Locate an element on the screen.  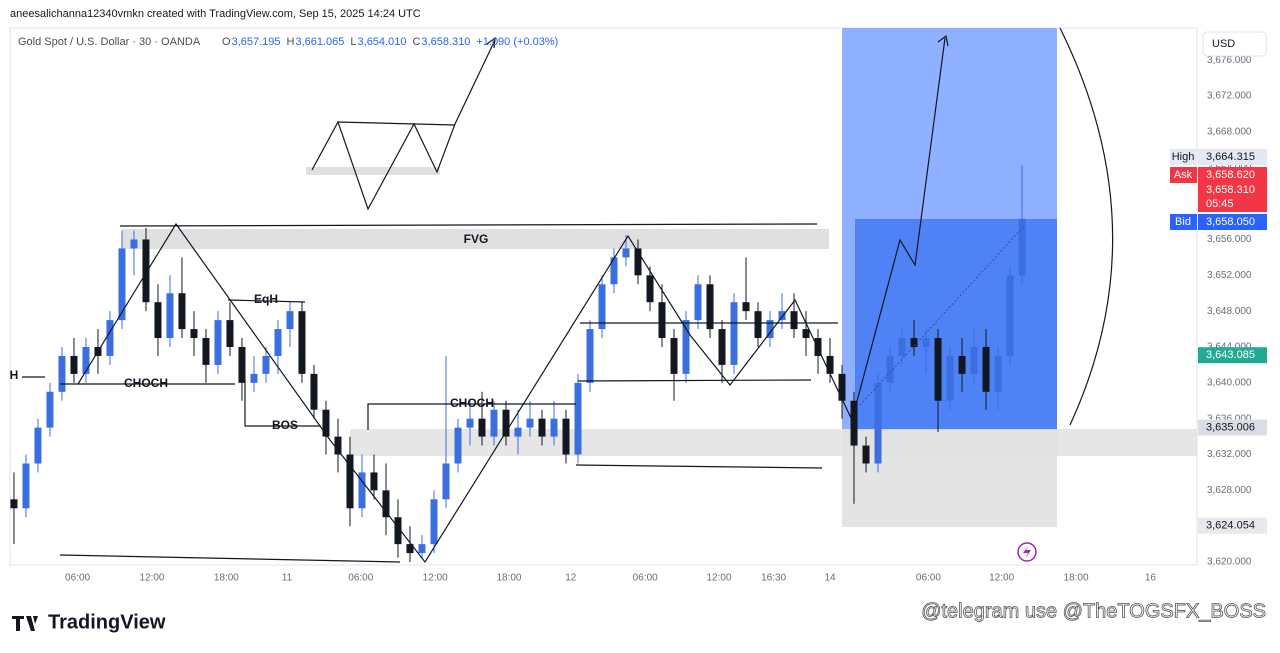
price-tag-label: 3,643.085 is located at coordinates (1230, 355).